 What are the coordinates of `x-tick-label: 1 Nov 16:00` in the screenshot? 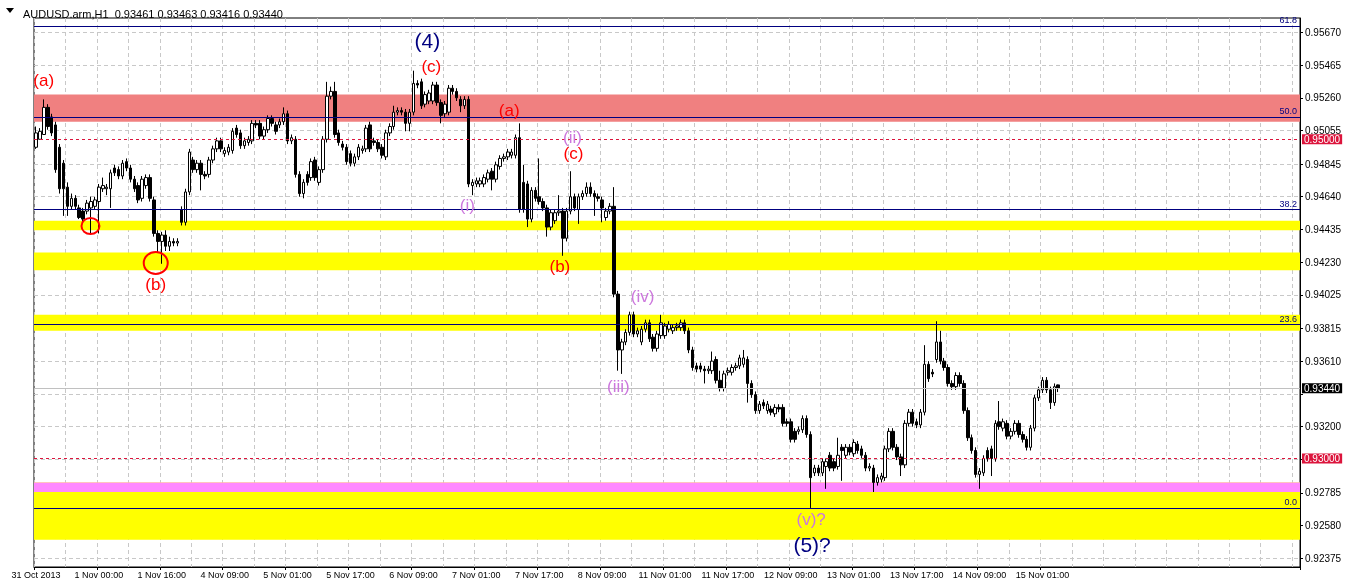 It's located at (162, 574).